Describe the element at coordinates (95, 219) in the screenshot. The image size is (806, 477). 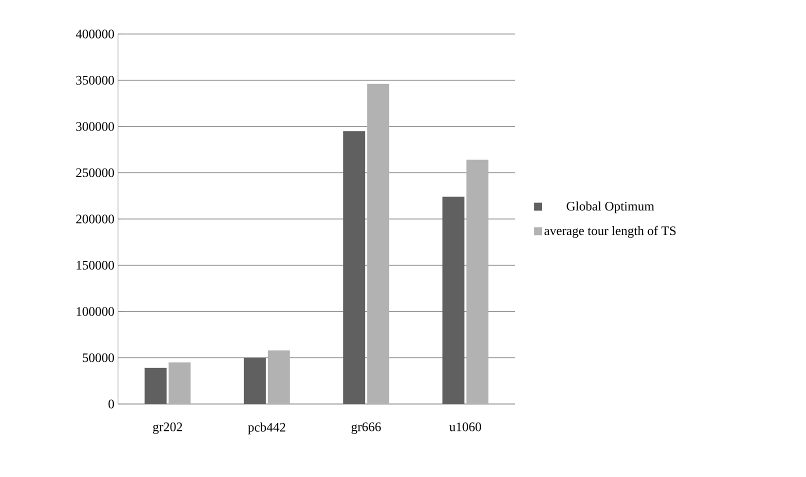
I see `y-tick-label: 200000` at that location.